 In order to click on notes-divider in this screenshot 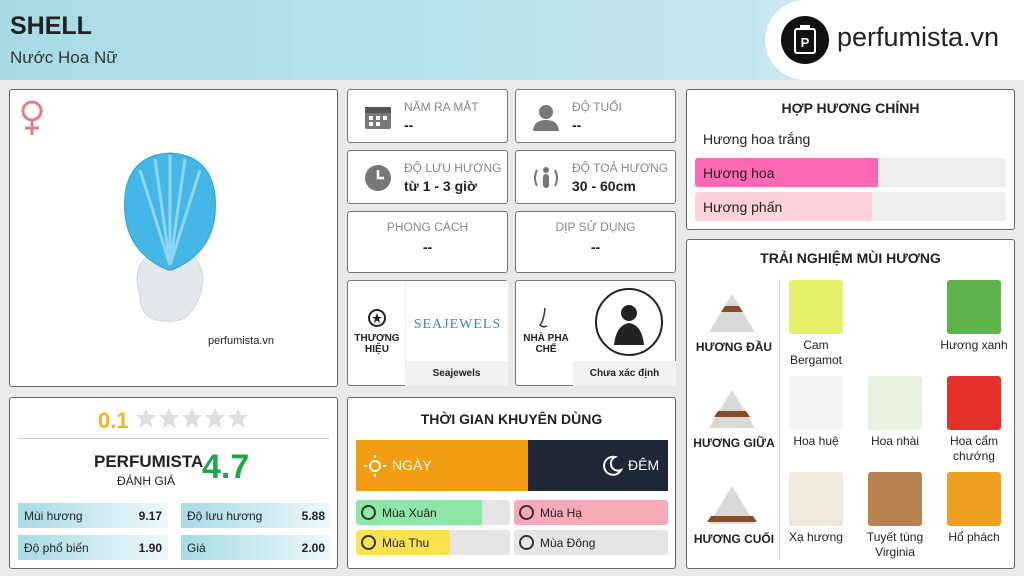, I will do `click(779, 420)`.